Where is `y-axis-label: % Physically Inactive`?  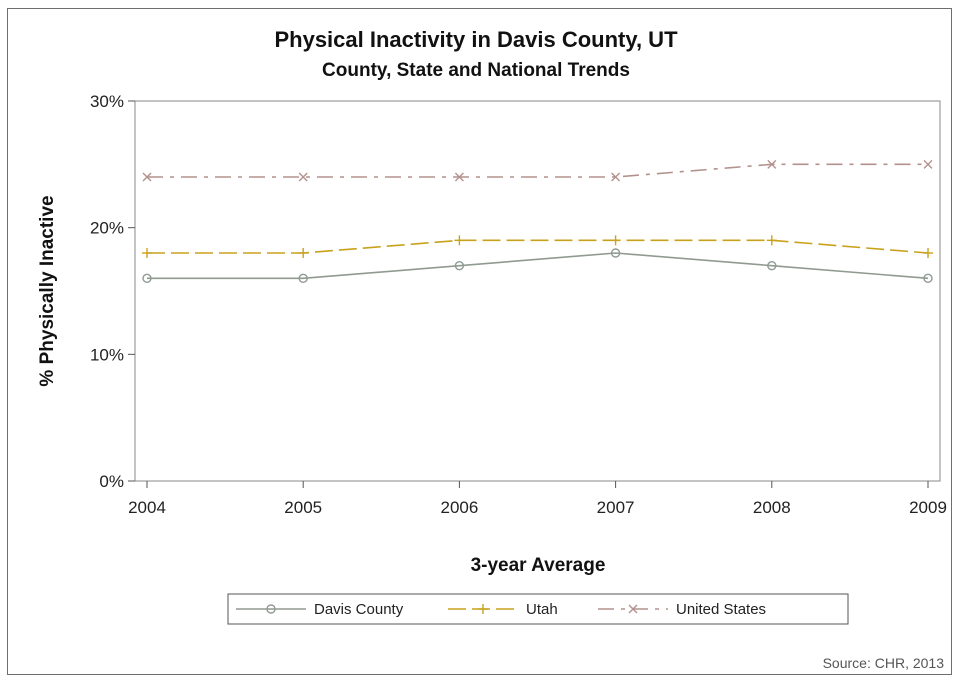
y-axis-label: % Physically Inactive is located at coordinates (47, 290).